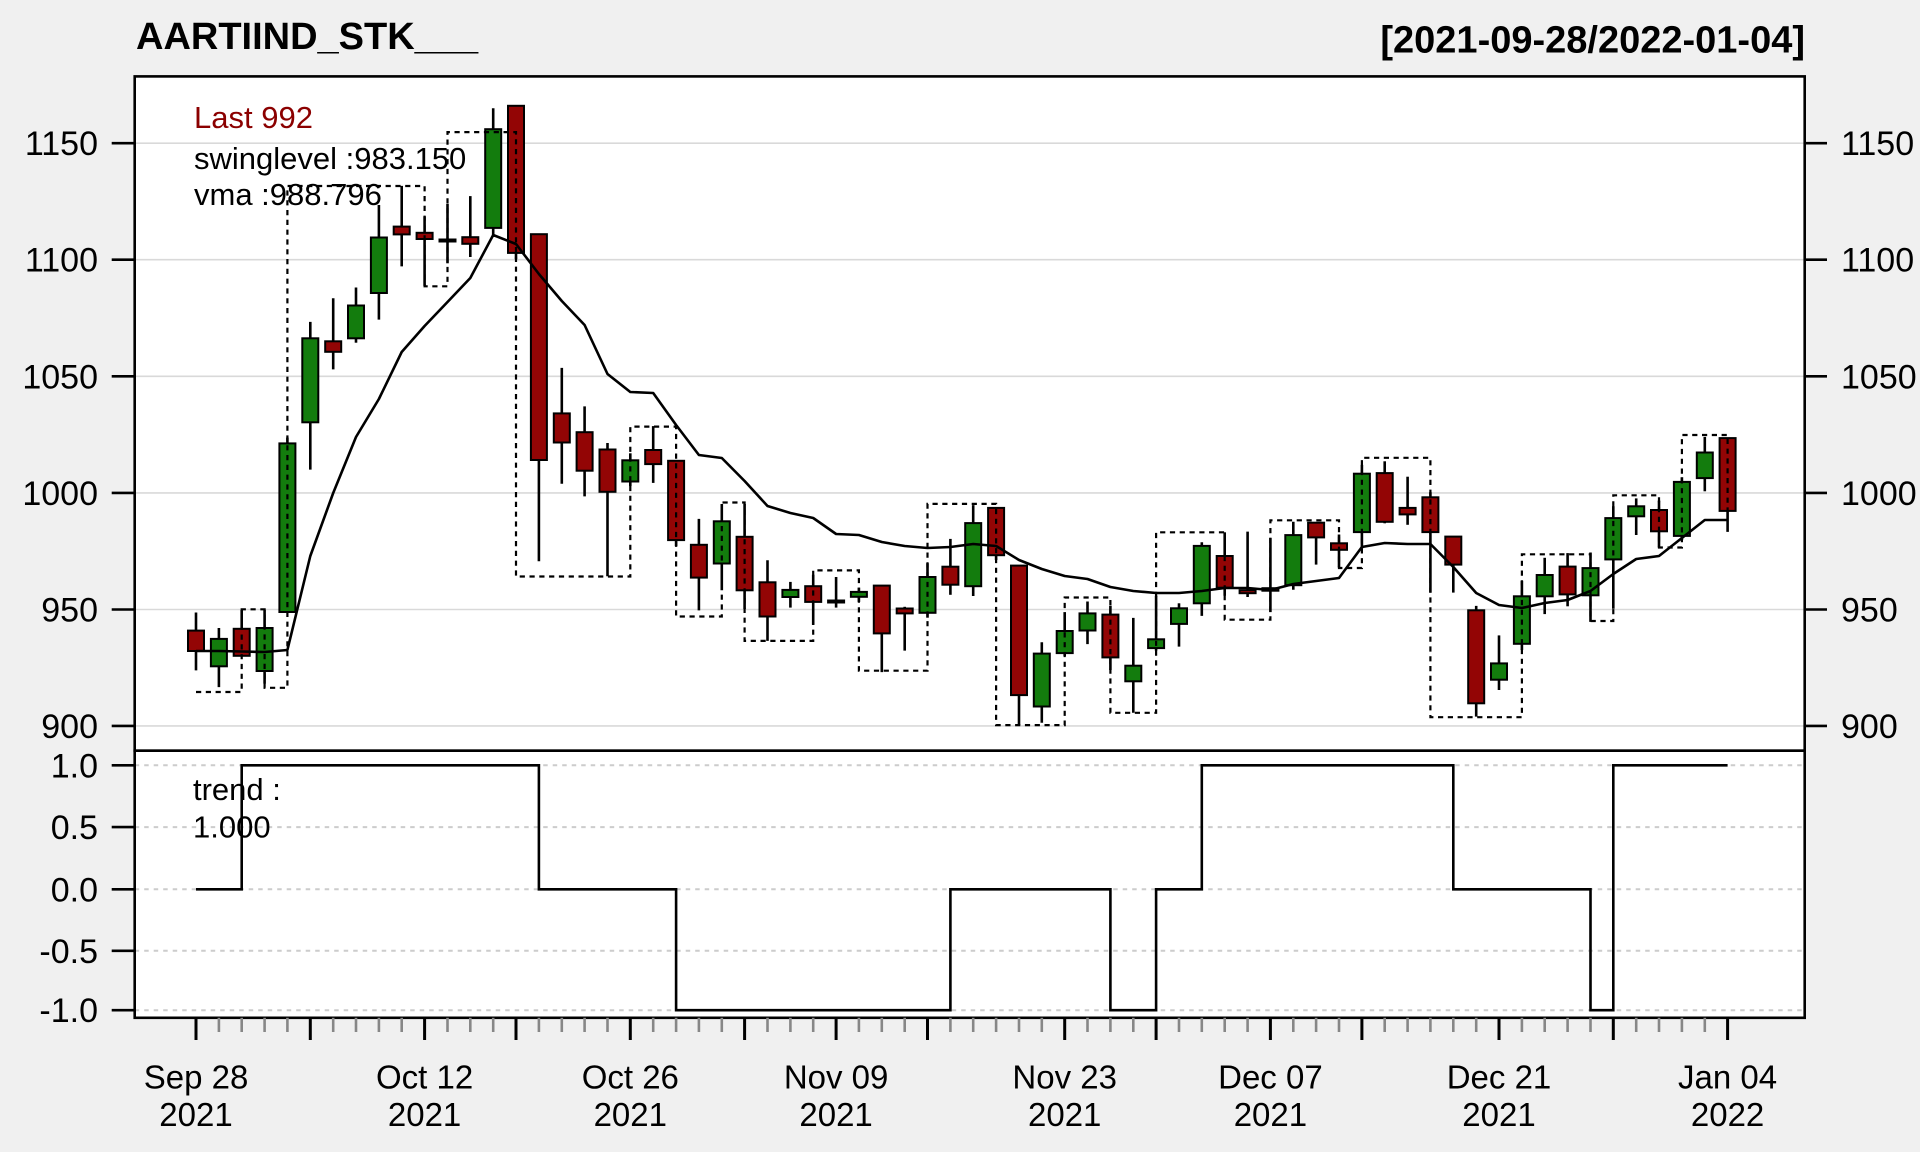  What do you see at coordinates (630, 1077) in the screenshot?
I see `svg-text: Oct 26` at bounding box center [630, 1077].